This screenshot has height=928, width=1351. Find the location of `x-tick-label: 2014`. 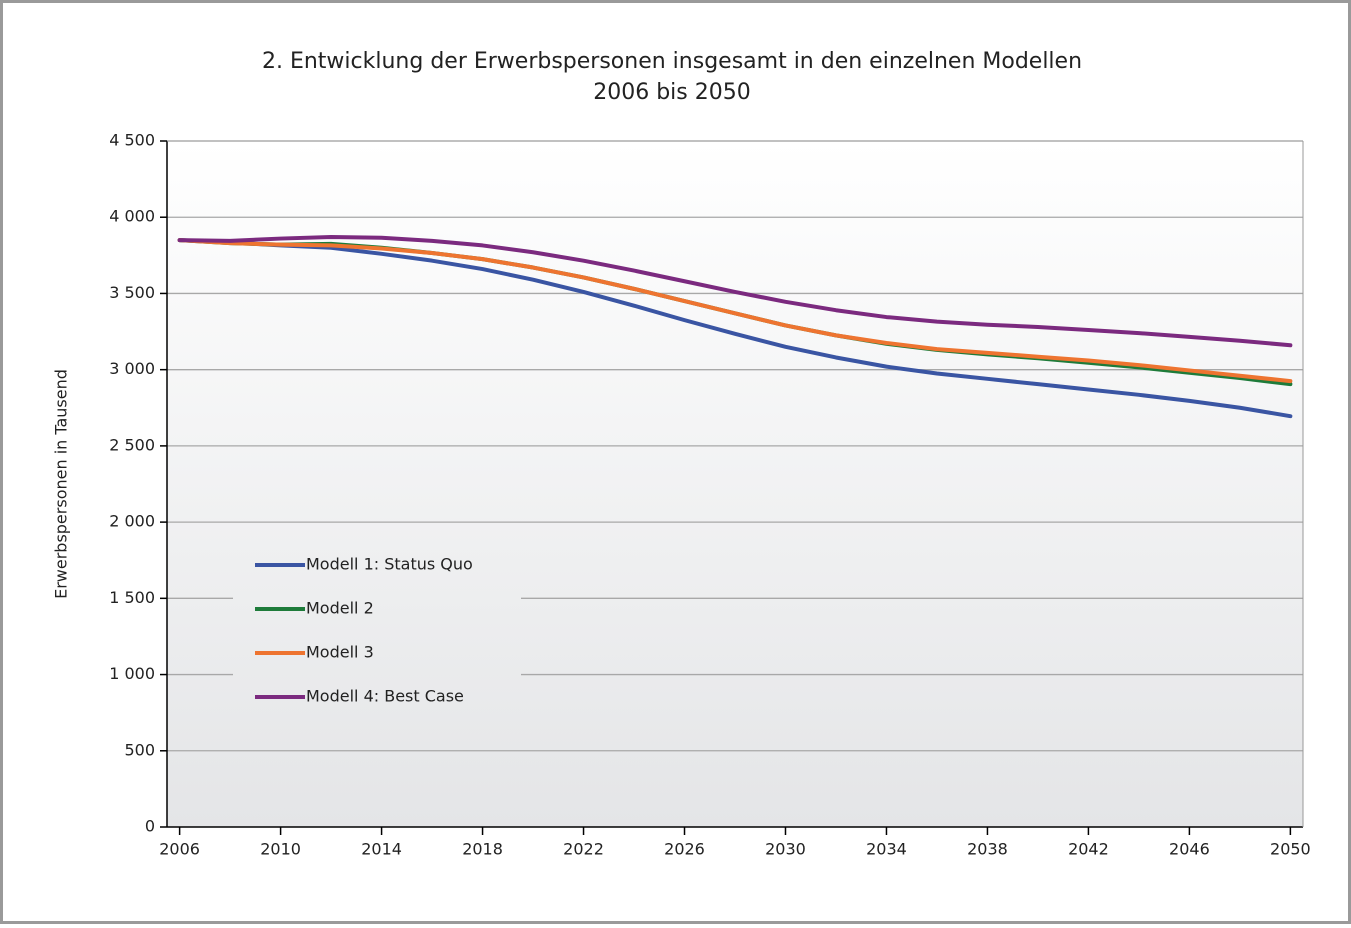

x-tick-label: 2014 is located at coordinates (381, 849).